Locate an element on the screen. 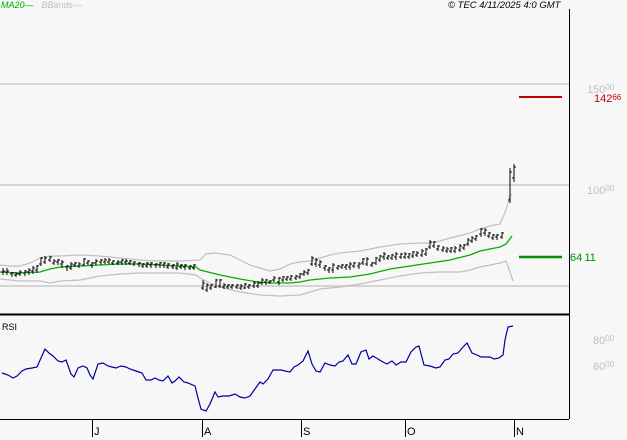 This screenshot has width=627, height=440. x-label-S: S is located at coordinates (307, 432).